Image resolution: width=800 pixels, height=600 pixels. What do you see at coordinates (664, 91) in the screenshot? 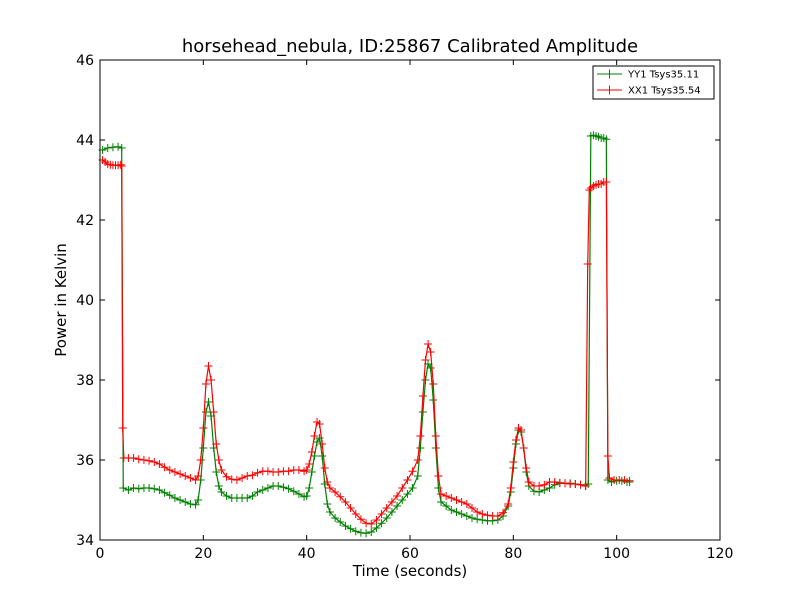
I see `legend-label-xx1: XX1 Tsys35.54` at bounding box center [664, 91].